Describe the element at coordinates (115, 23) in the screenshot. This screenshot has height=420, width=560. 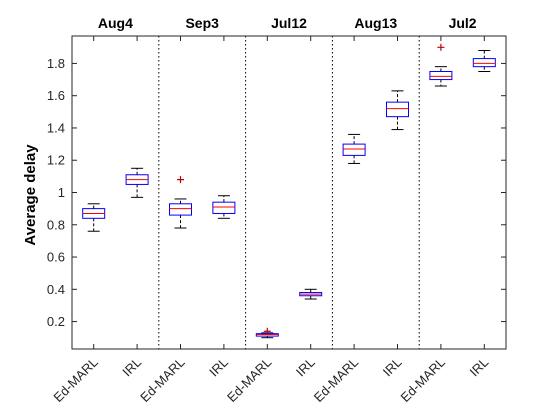
I see `group-label: Aug4` at that location.